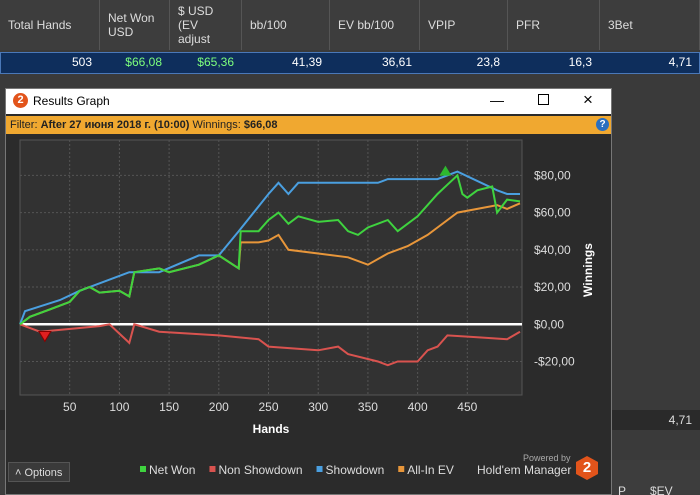  Describe the element at coordinates (588, 99) in the screenshot. I see `close-button: ×` at that location.